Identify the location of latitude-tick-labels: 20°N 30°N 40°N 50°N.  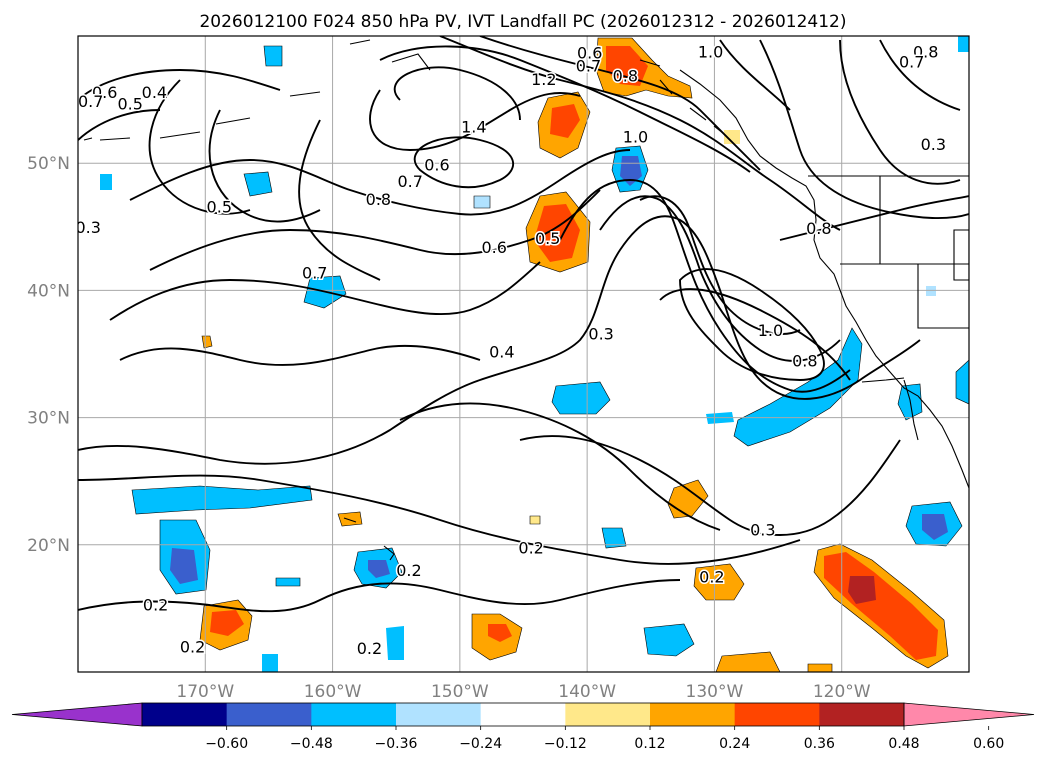
(48, 355).